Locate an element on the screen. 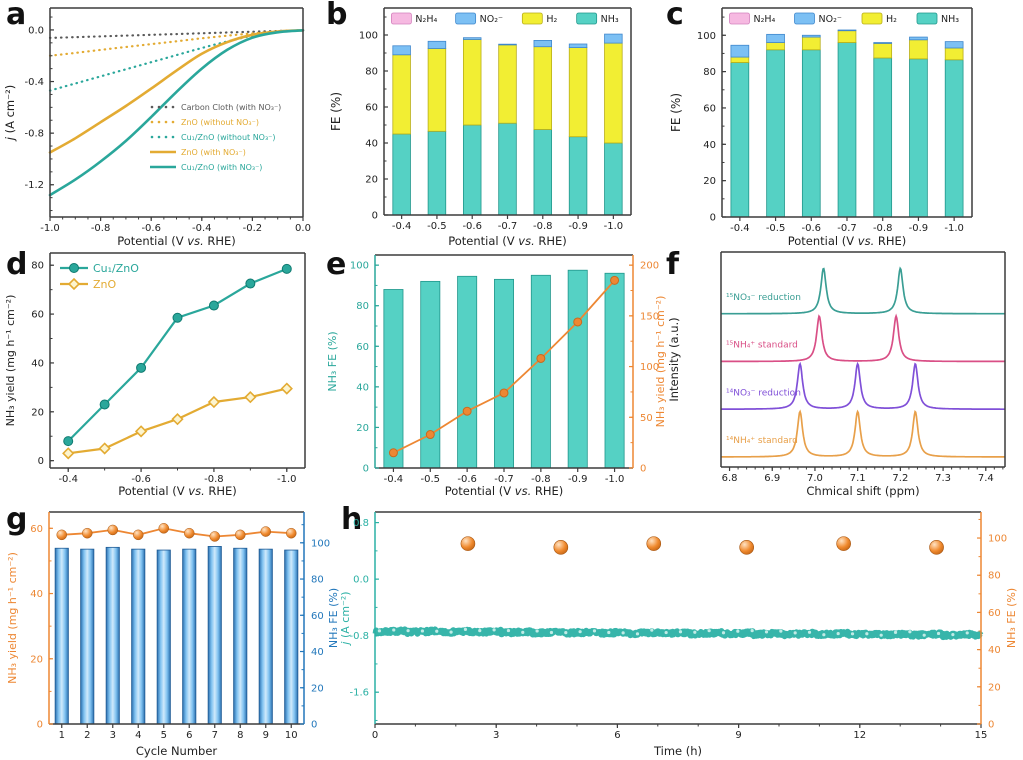 This screenshot has width=1023, height=760. svg-text: ZnO (without NO₃⁻) is located at coordinates (220, 122).